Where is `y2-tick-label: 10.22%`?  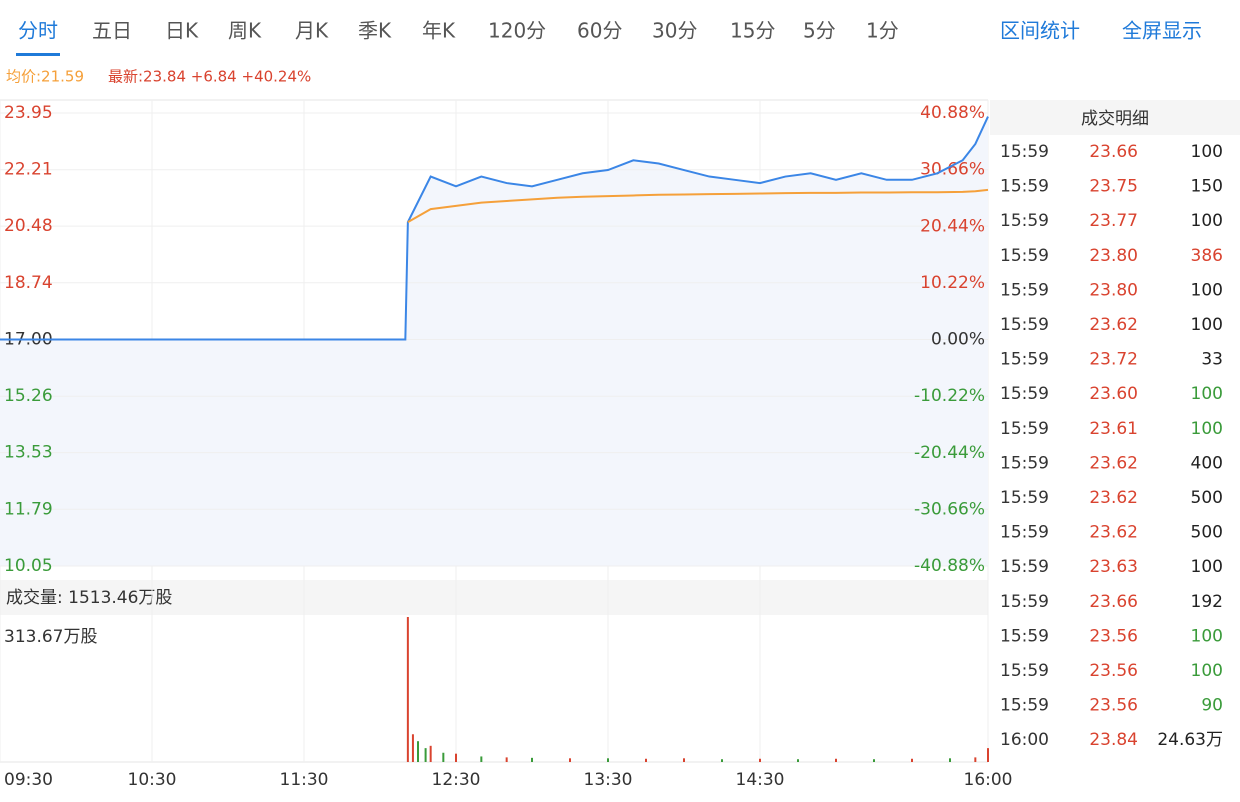 y2-tick-label: 10.22% is located at coordinates (952, 283).